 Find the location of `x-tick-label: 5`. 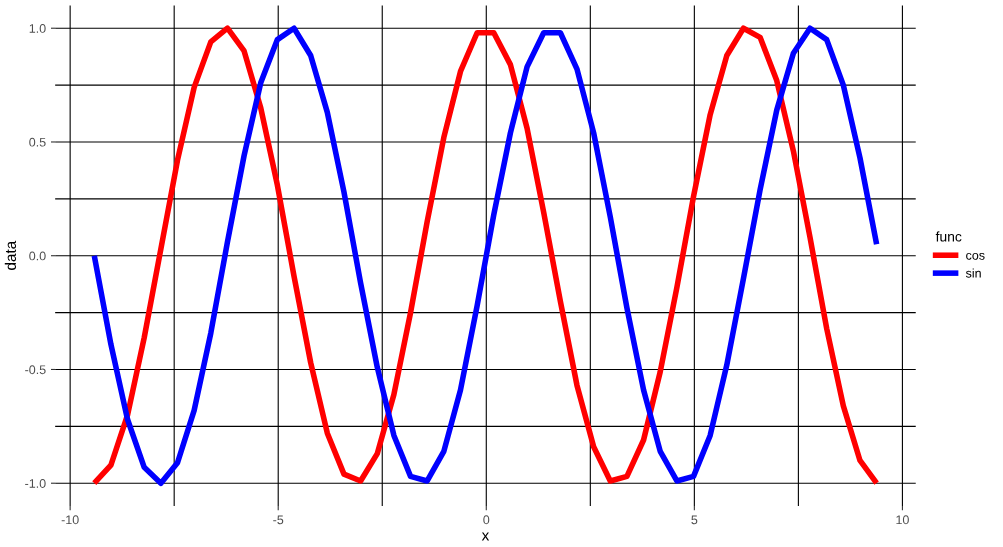

x-tick-label: 5 is located at coordinates (694, 520).